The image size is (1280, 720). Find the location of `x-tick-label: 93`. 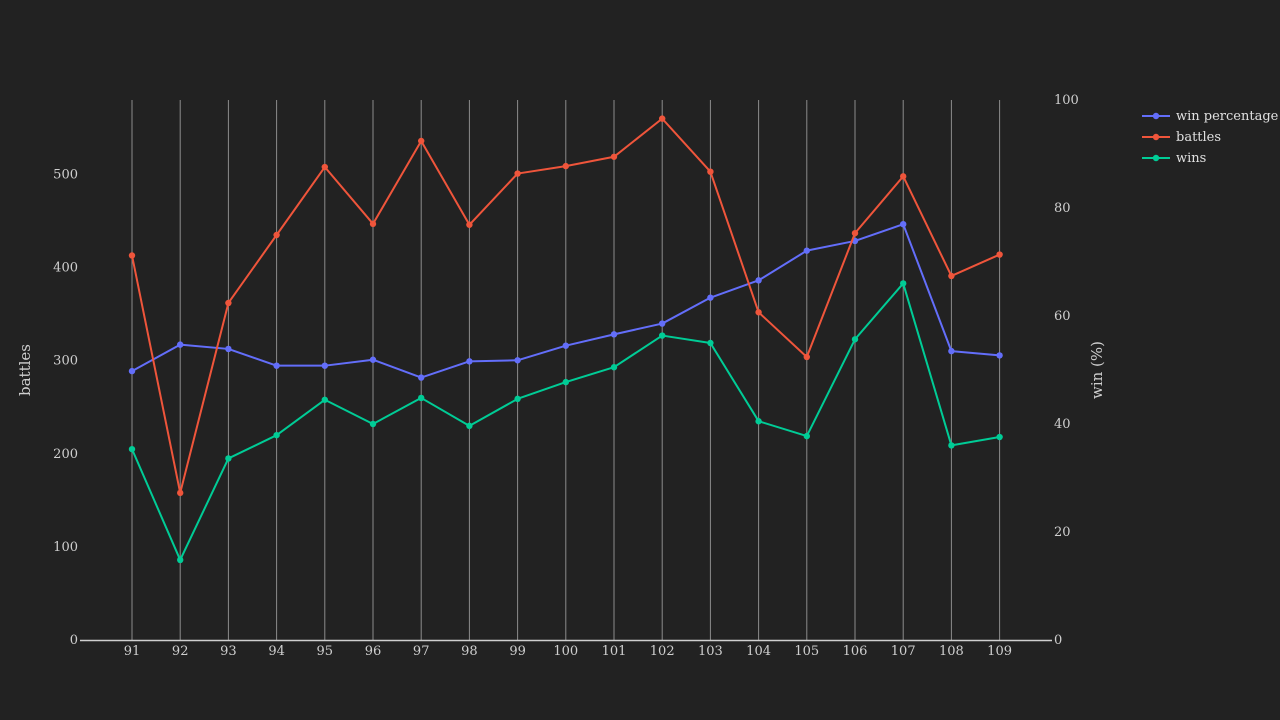

x-tick-label: 93 is located at coordinates (228, 651).